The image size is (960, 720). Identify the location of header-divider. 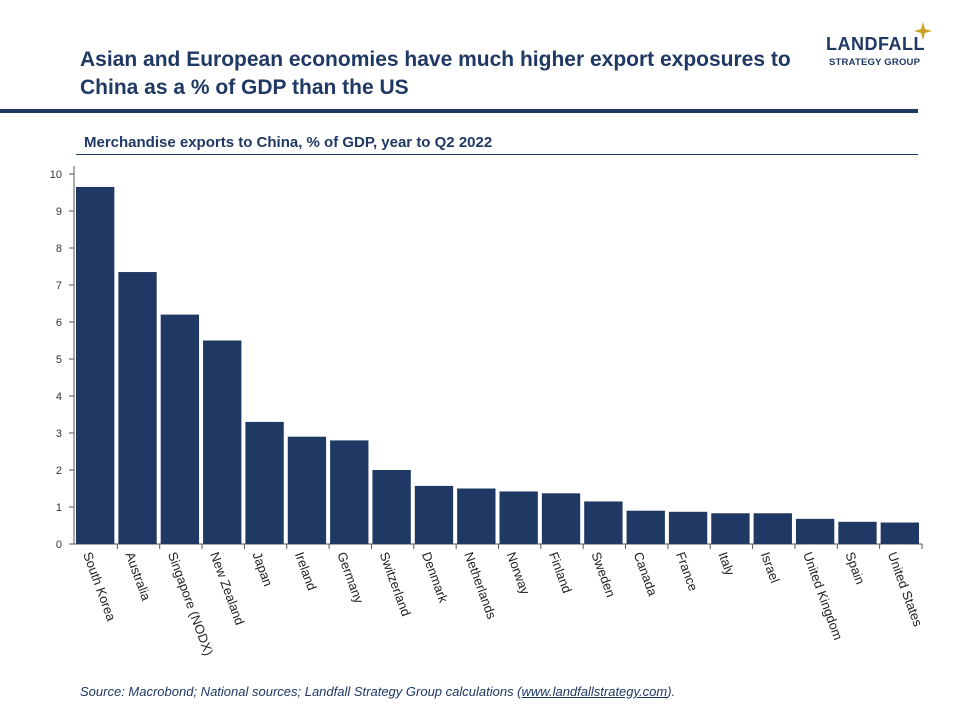
(459, 111).